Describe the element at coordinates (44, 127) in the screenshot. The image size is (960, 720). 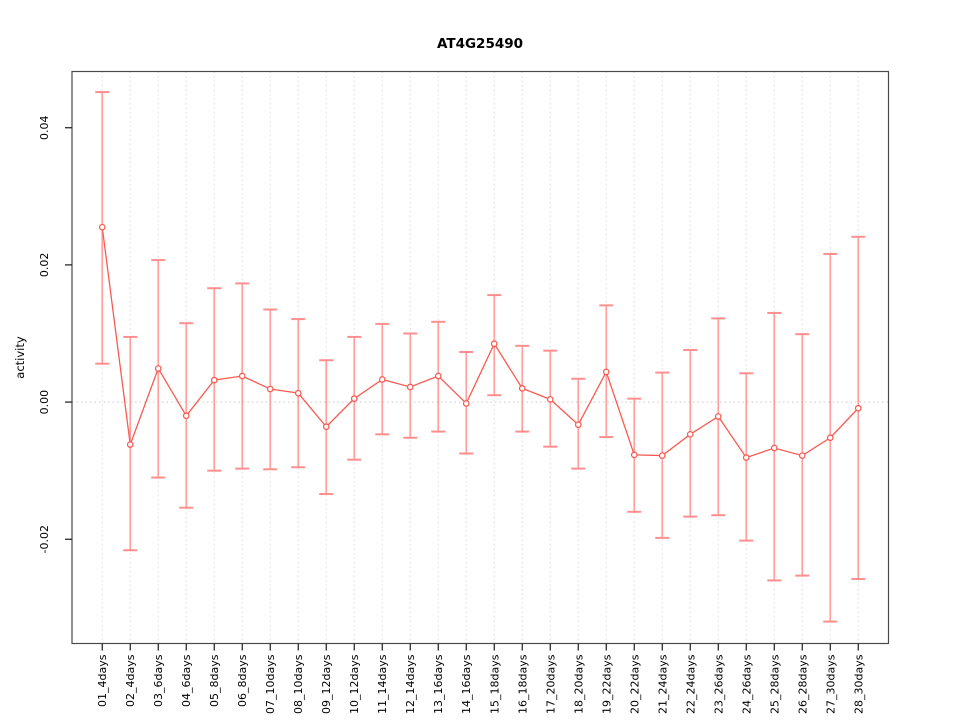
I see `y-tick-label: 0.04` at that location.